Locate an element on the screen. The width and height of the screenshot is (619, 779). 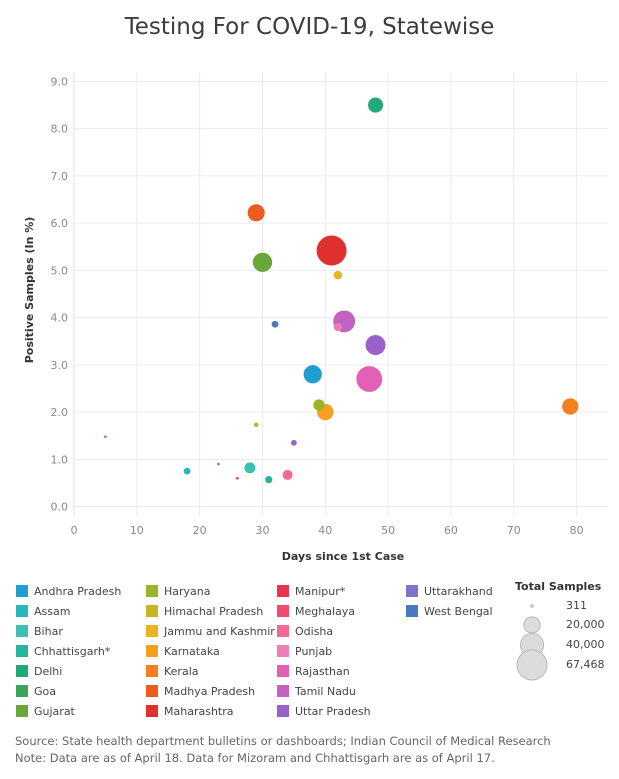
size-legend-label: 40,000 is located at coordinates (585, 644).